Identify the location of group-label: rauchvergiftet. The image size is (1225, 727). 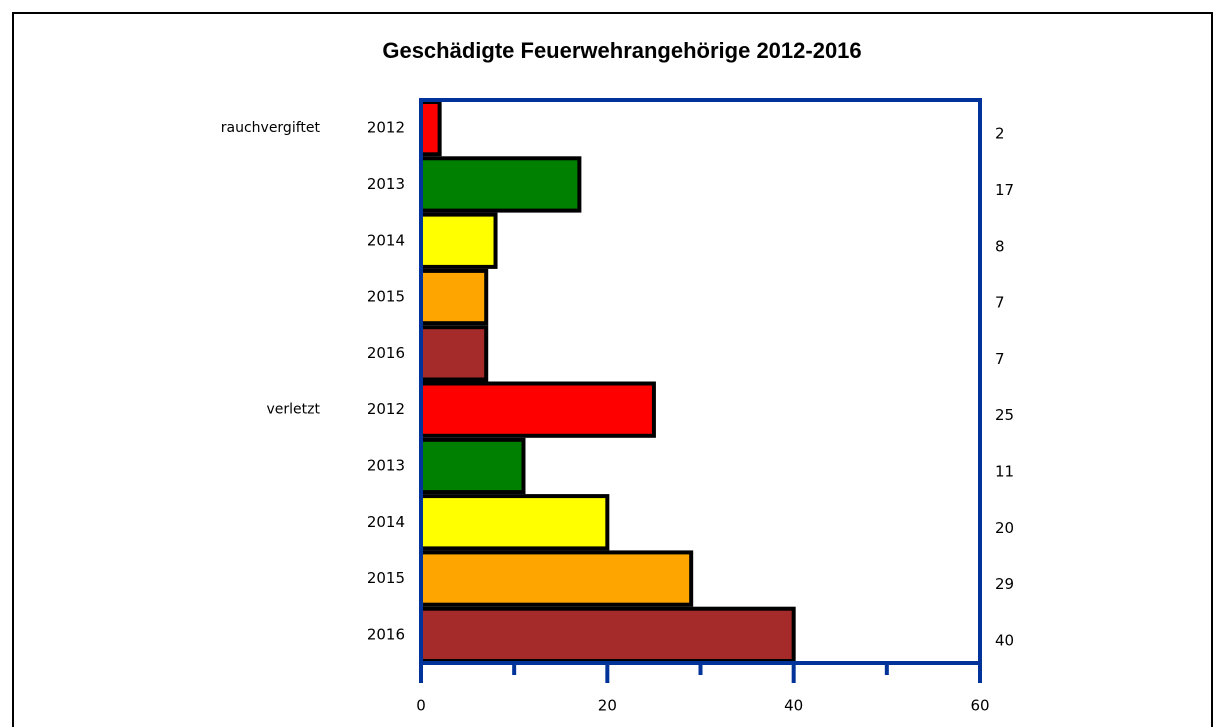
(271, 128).